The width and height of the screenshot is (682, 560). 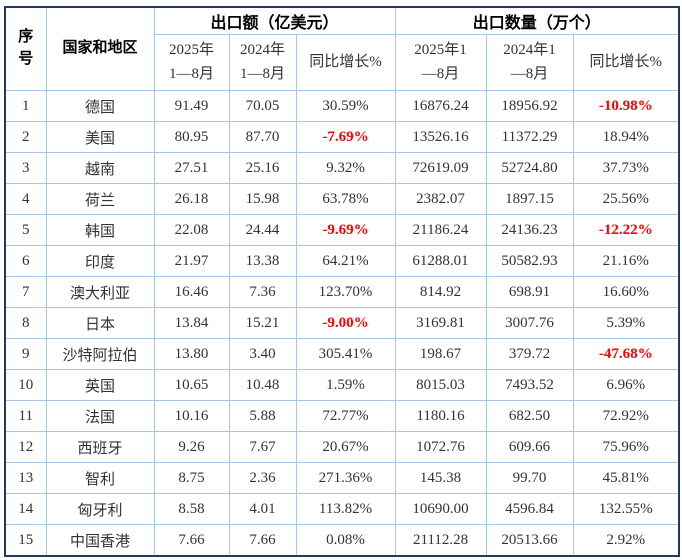 What do you see at coordinates (191, 323) in the screenshot?
I see `cell-export-2025: 13.84` at bounding box center [191, 323].